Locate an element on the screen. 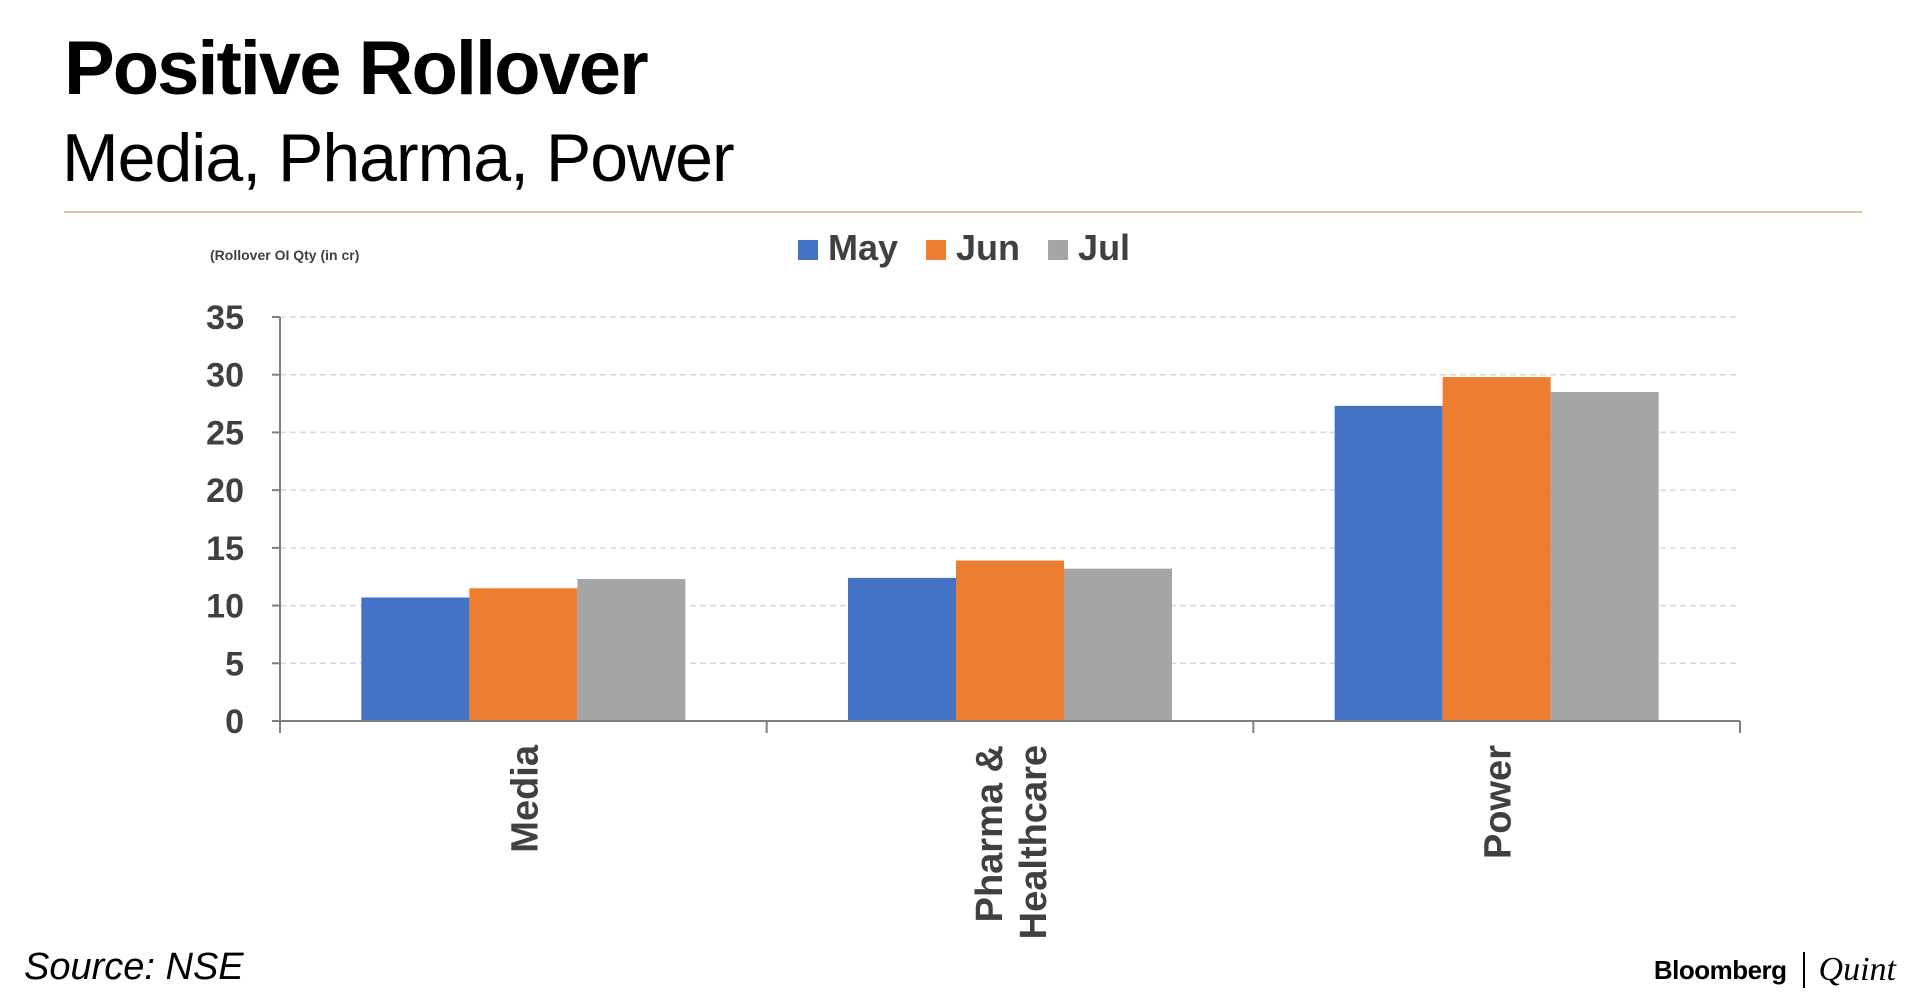  chart-subtitle: Media, Pharma, Power is located at coordinates (398, 158).